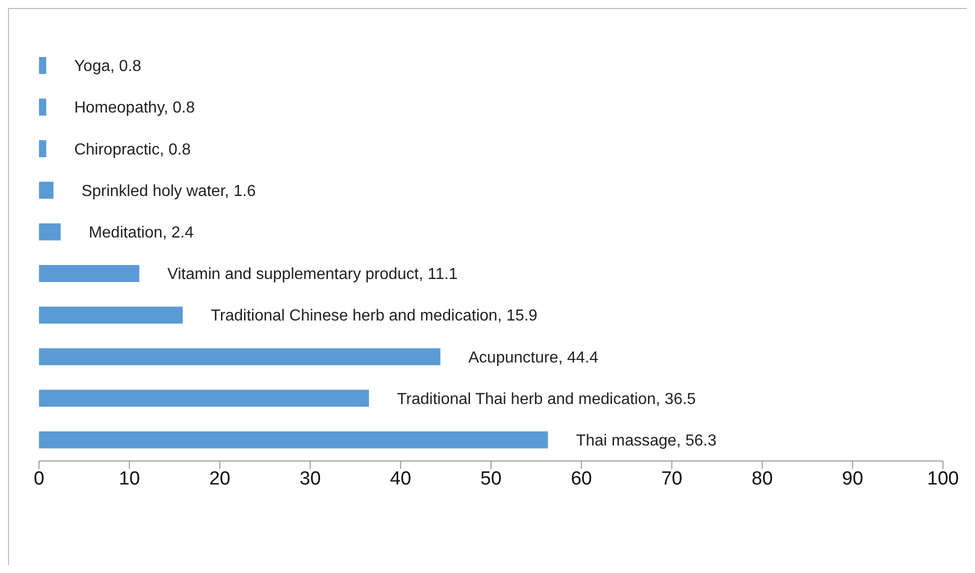 Image resolution: width=975 pixels, height=573 pixels. I want to click on data-label: Thai massage, 56.3, so click(646, 441).